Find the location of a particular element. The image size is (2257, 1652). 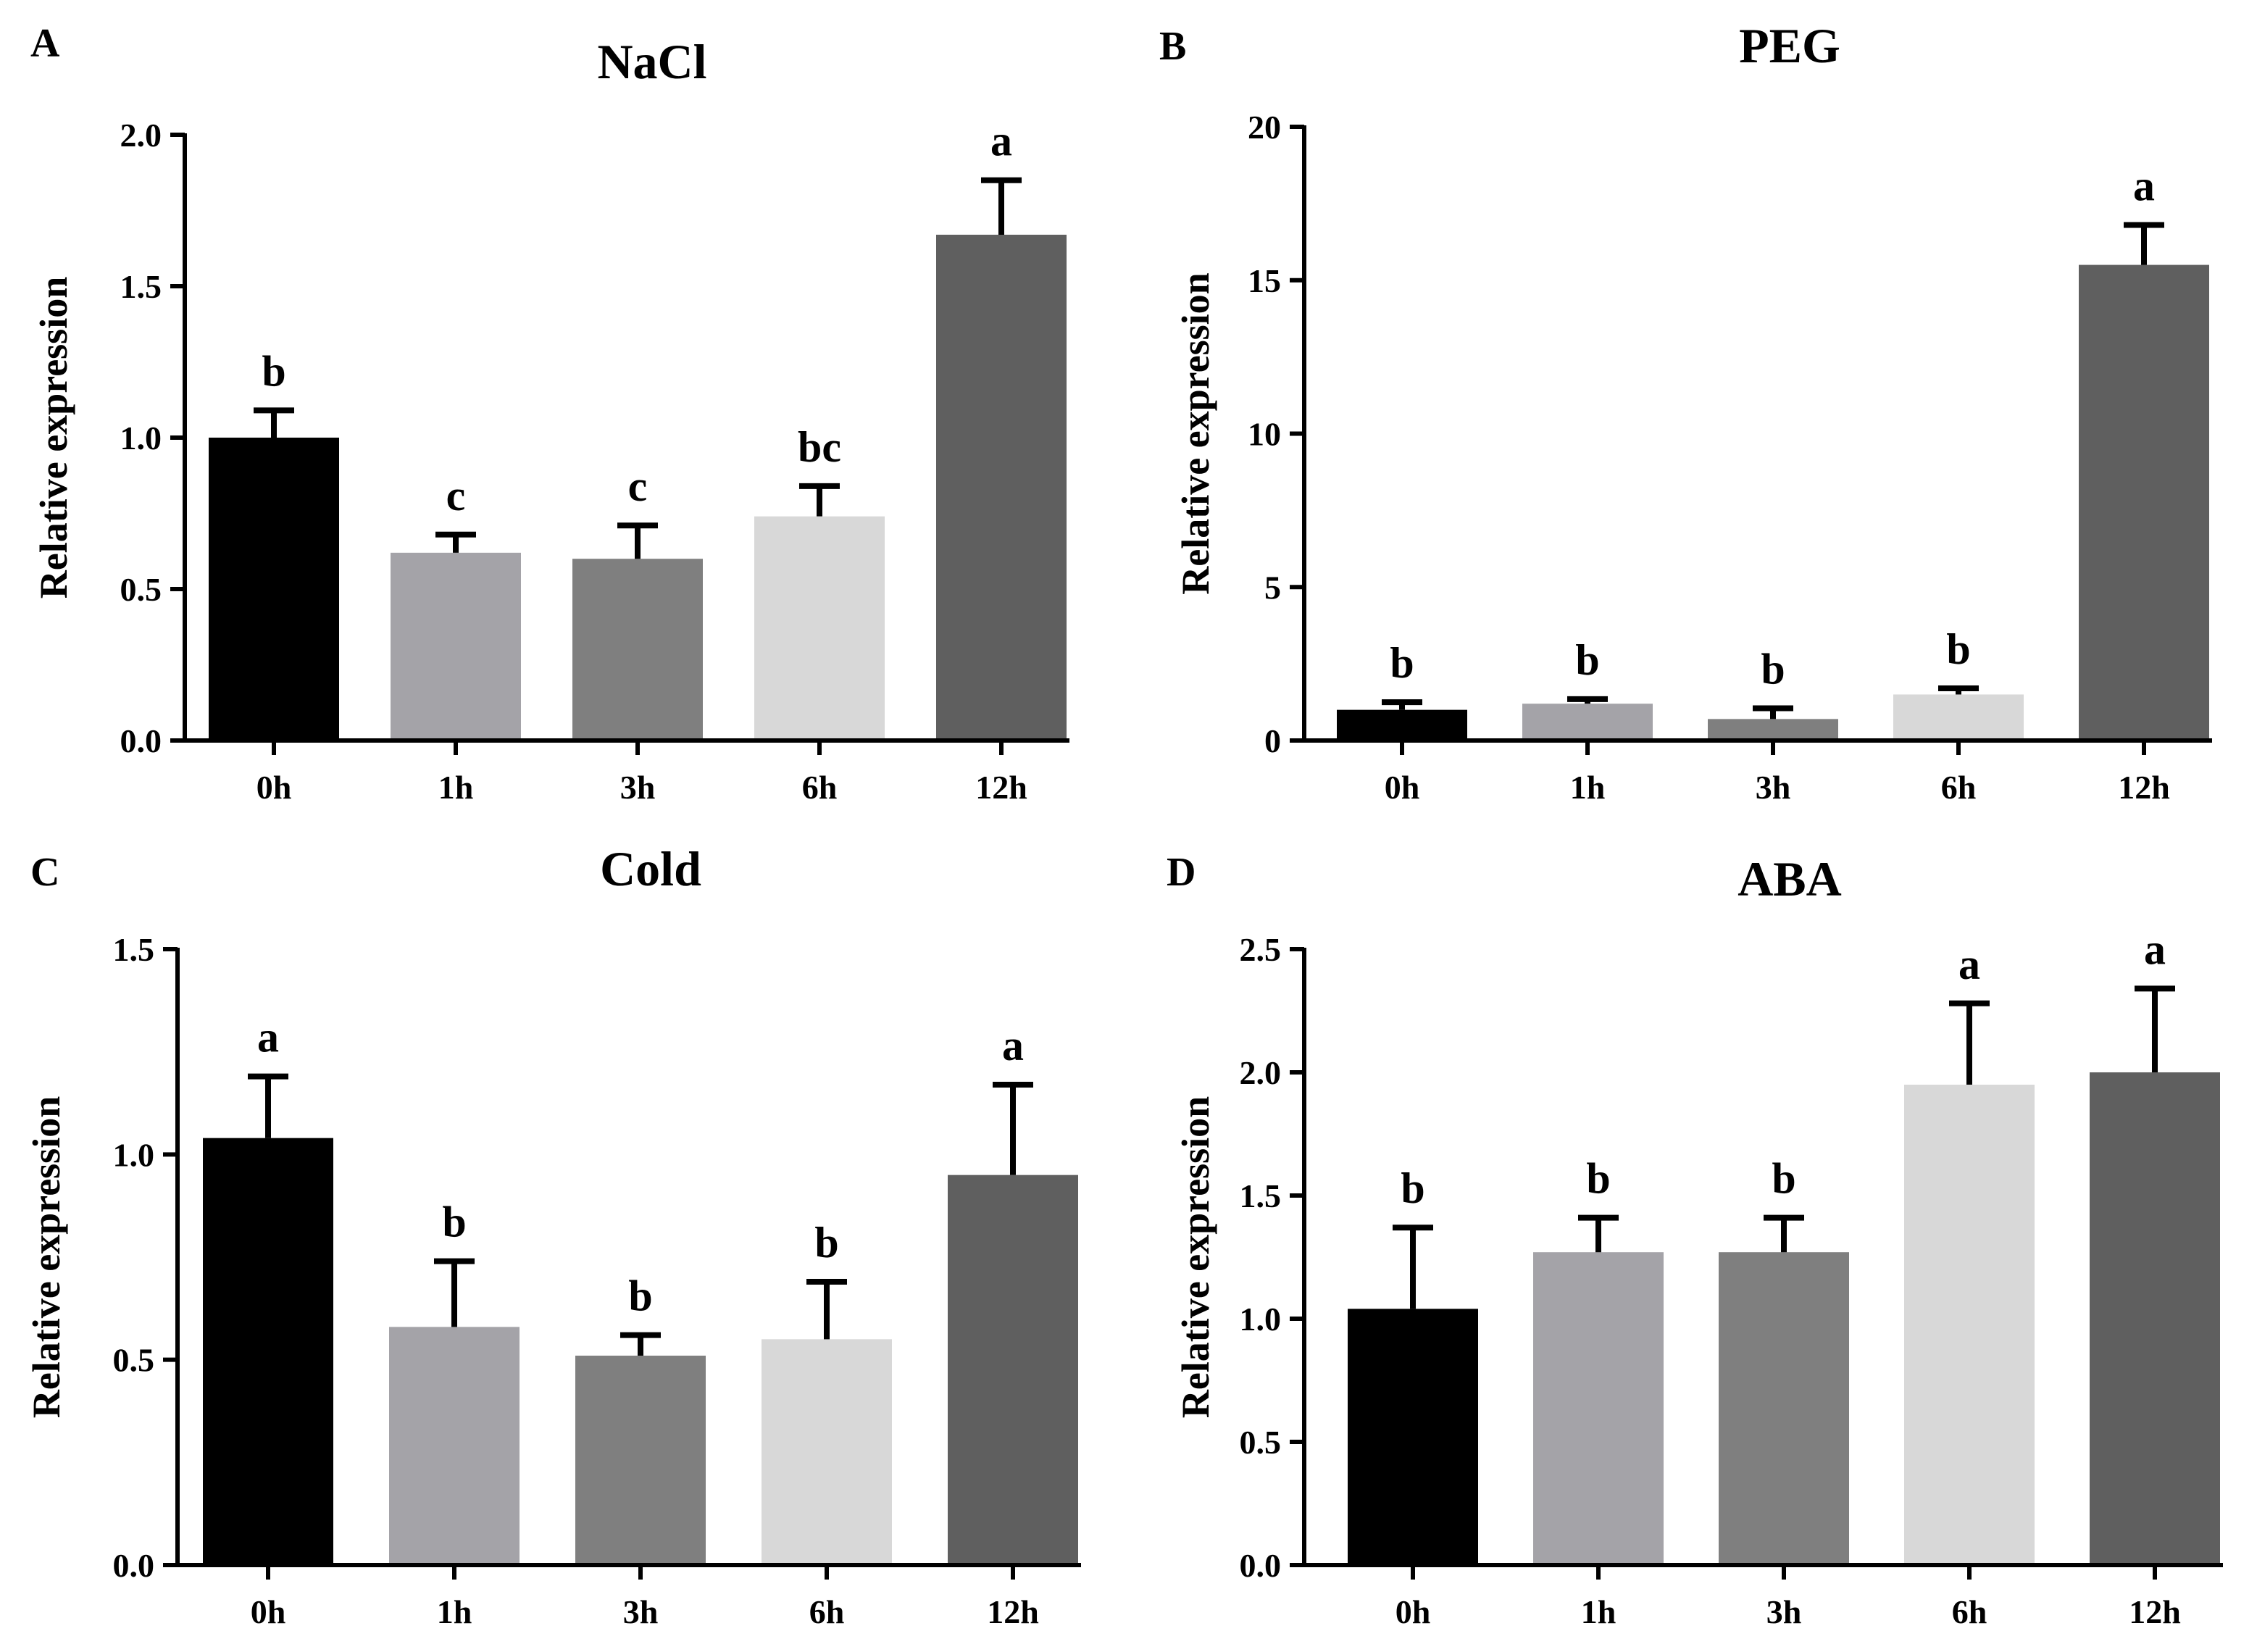

y-tick-label: 2.5 is located at coordinates (1261, 950).